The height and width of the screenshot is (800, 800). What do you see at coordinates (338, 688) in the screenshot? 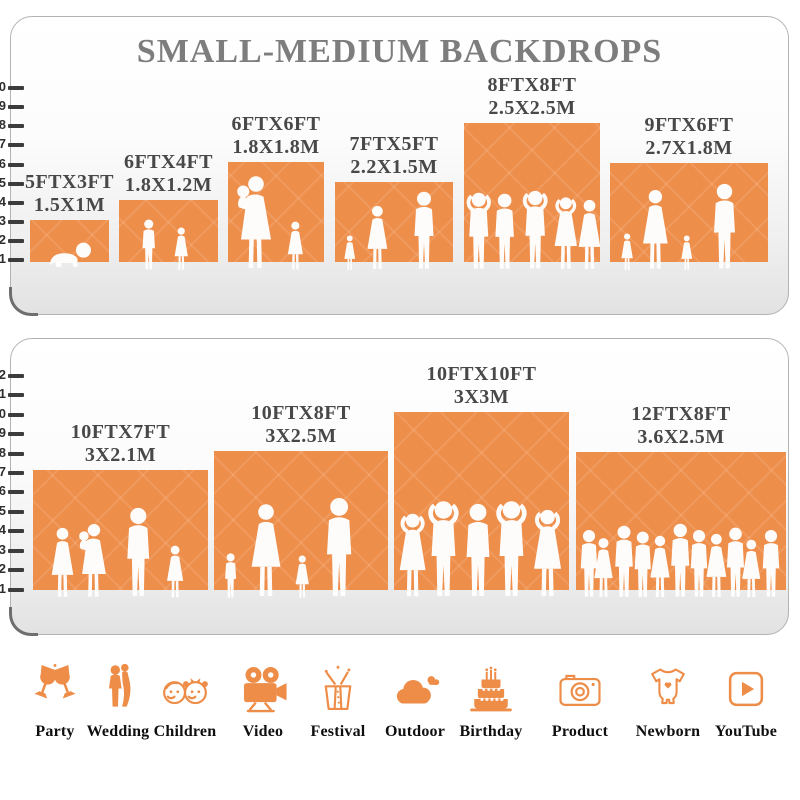
I see `festival-icon` at bounding box center [338, 688].